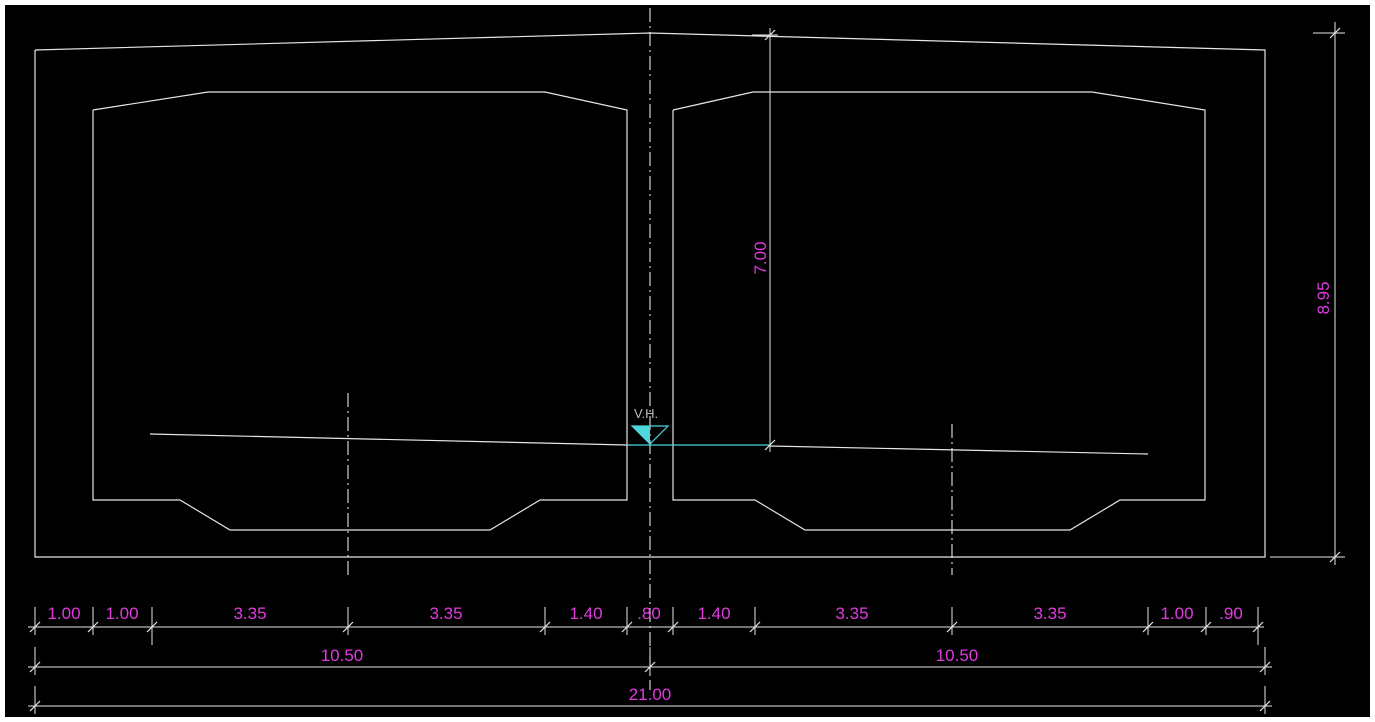 Image resolution: width=1375 pixels, height=722 pixels. What do you see at coordinates (646, 413) in the screenshot?
I see `water-level-label: V.H.` at bounding box center [646, 413].